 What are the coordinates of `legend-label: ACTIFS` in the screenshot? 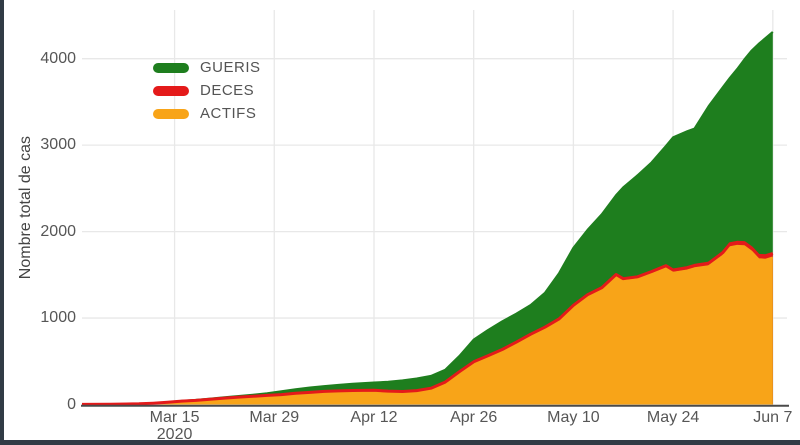 It's located at (228, 113).